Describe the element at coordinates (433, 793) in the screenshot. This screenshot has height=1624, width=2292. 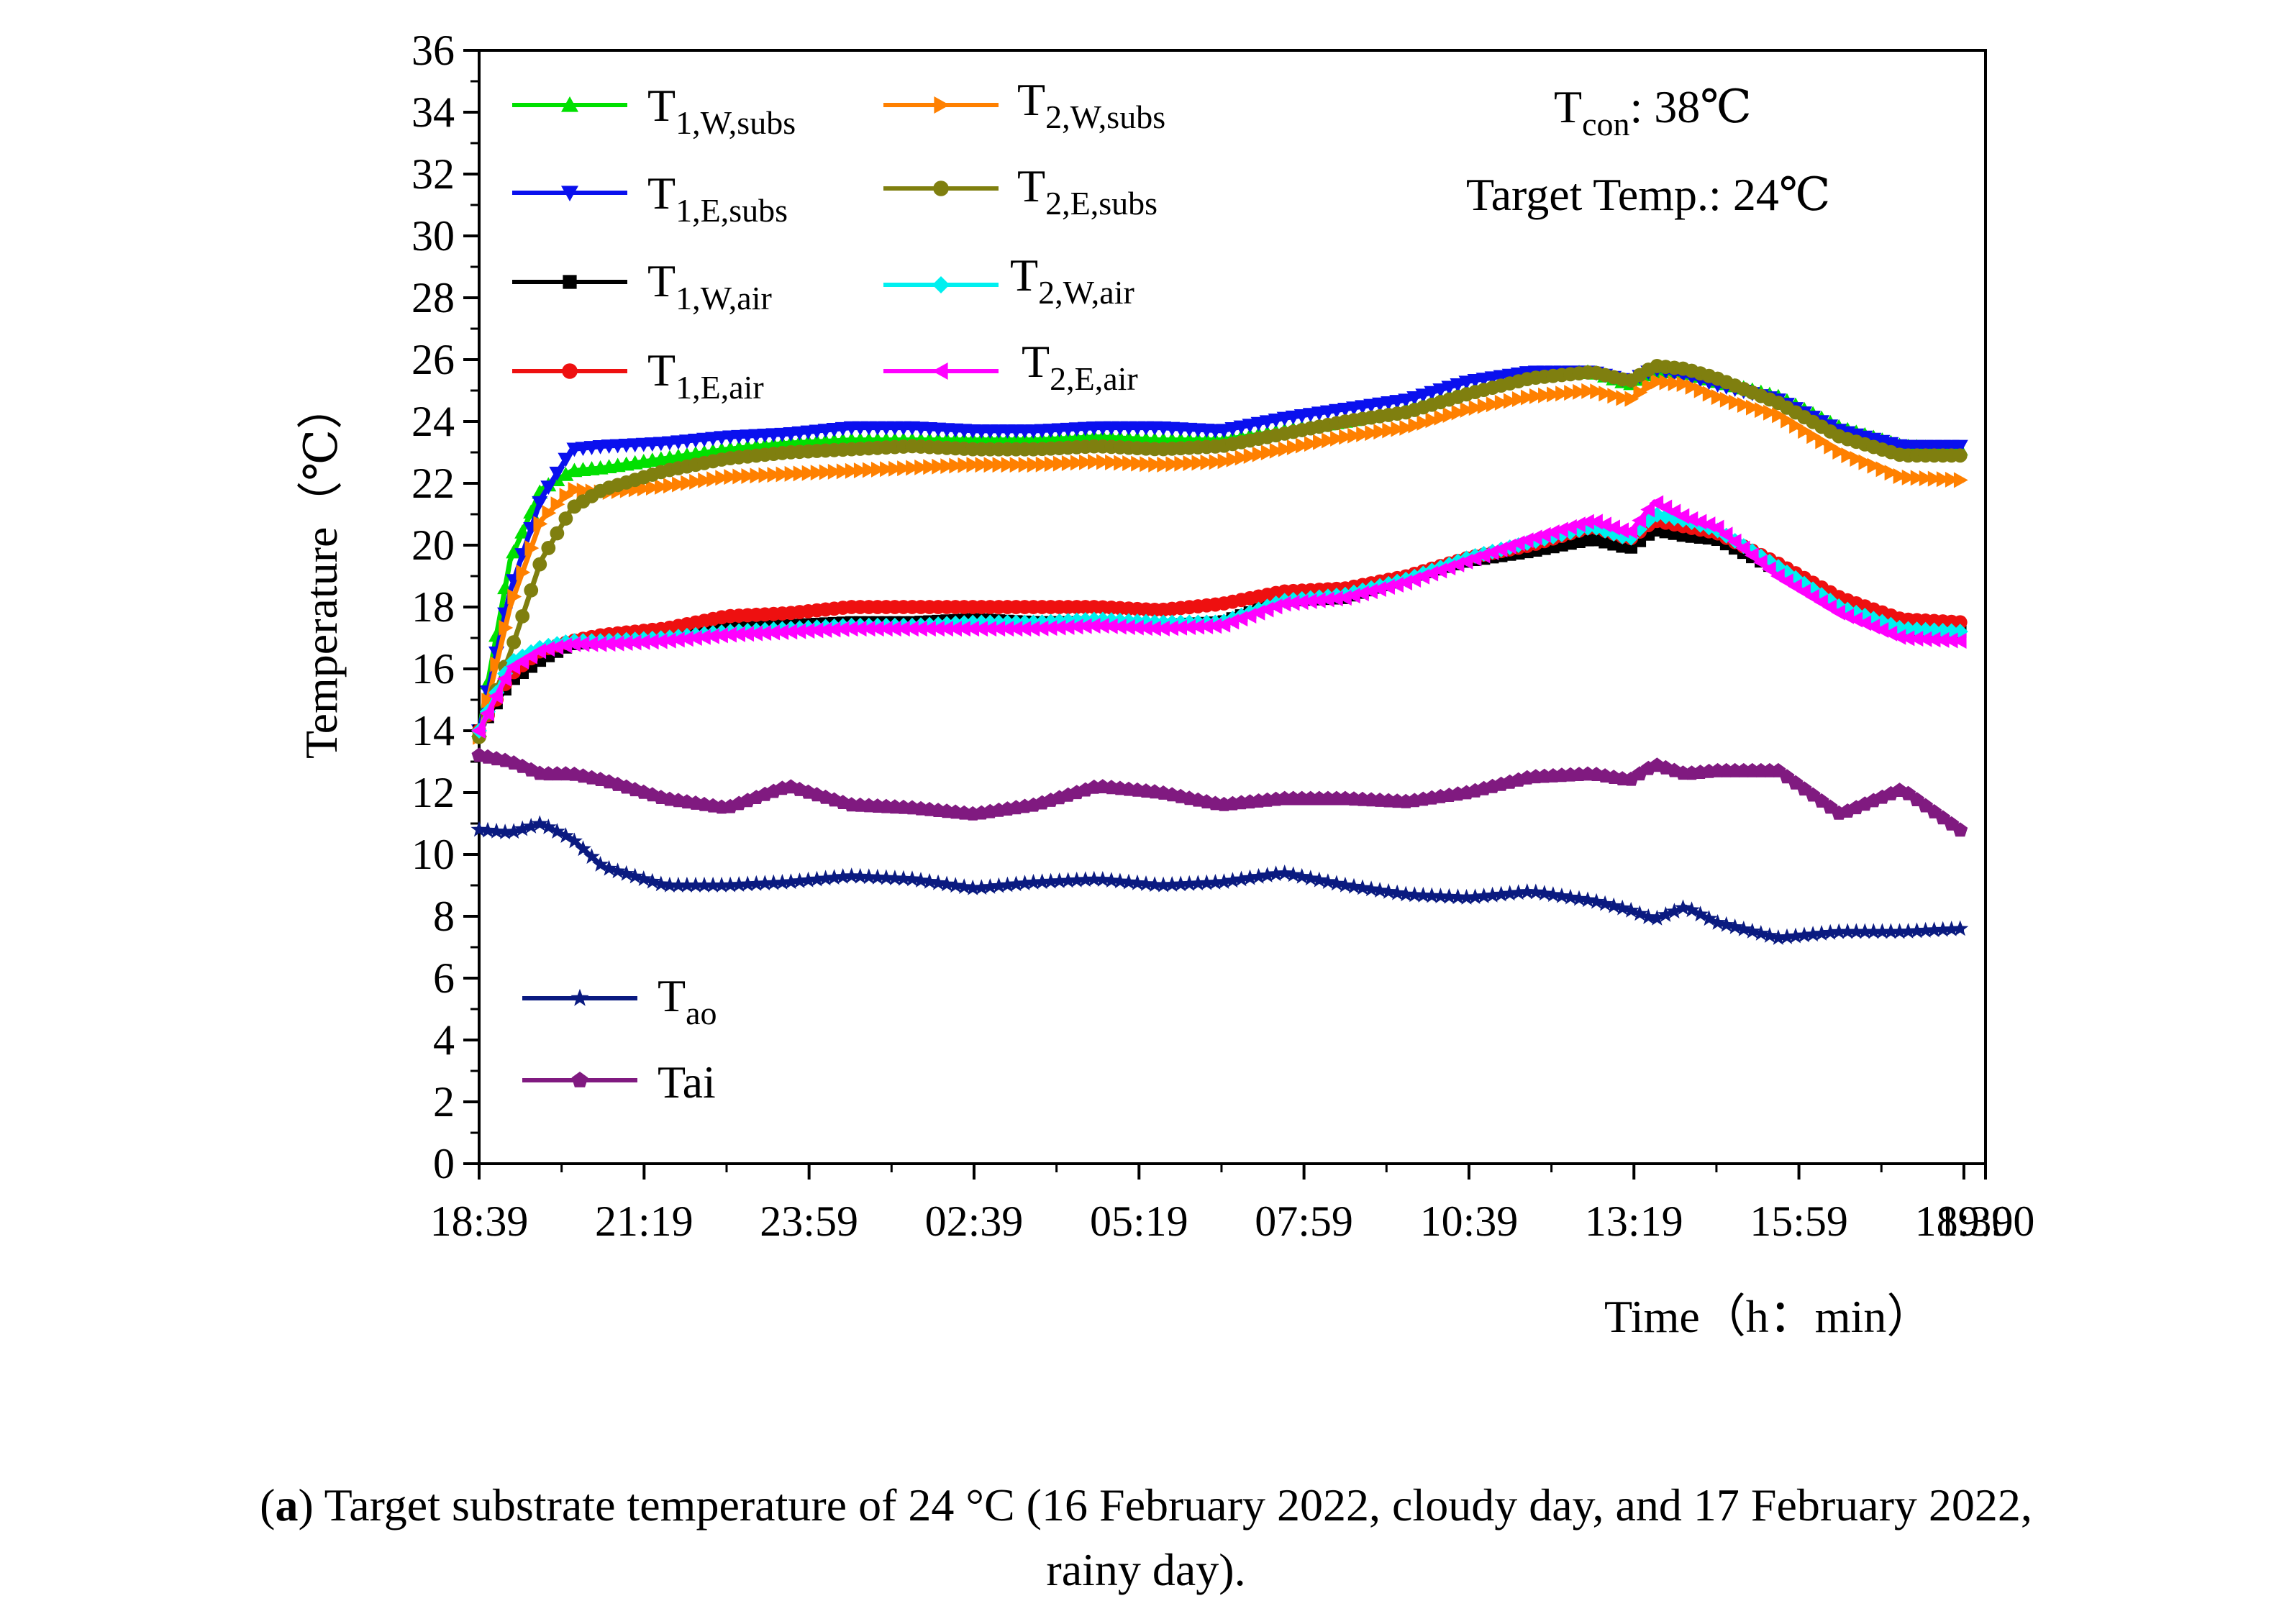
I see `y-tick-label: 12` at that location.